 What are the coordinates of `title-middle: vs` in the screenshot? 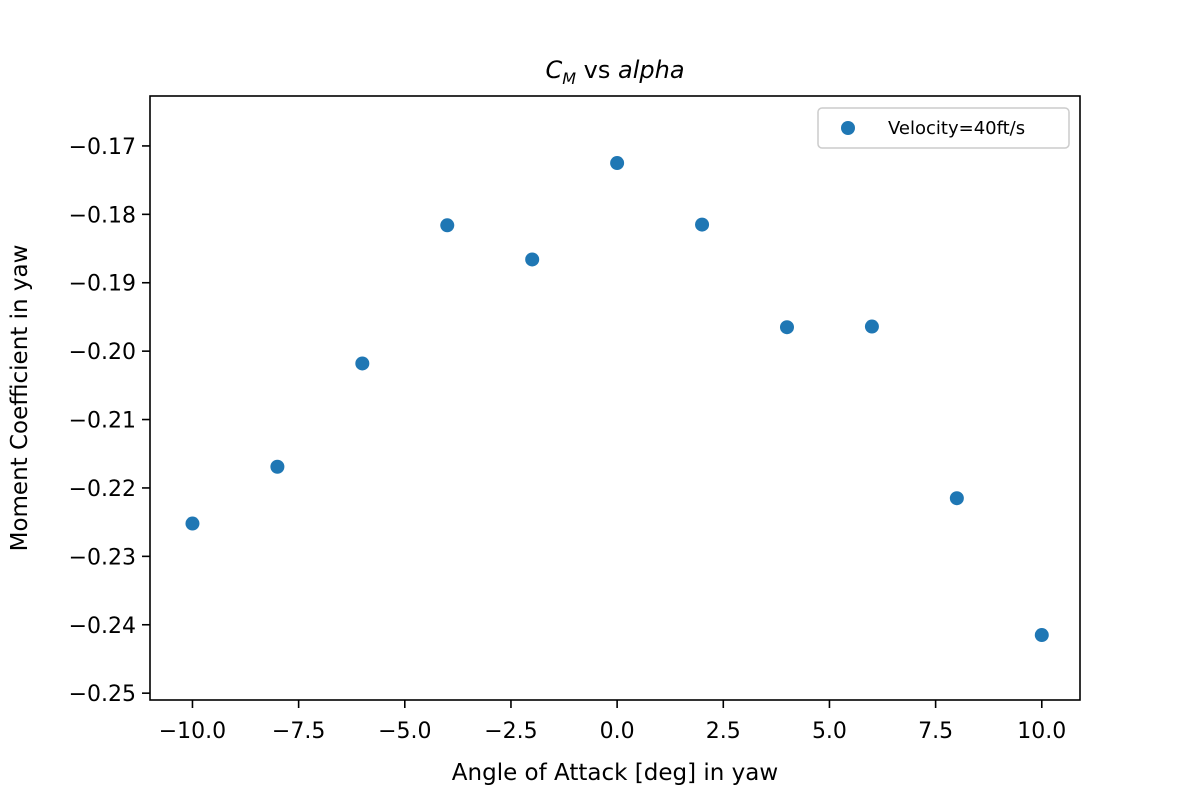 It's located at (597, 70).